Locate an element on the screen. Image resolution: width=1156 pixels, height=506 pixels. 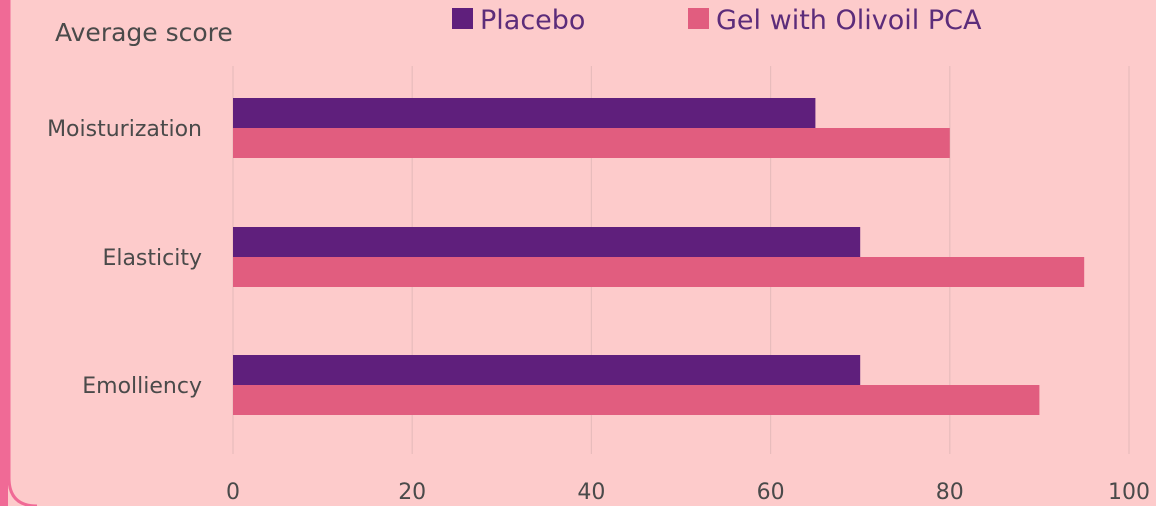
legend-swatch-gel is located at coordinates (698, 18).